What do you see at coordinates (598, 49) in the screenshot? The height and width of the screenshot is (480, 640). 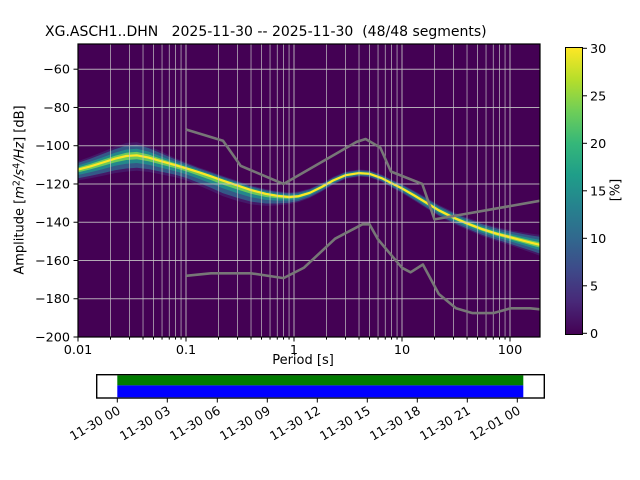 I see `colorbar-tick-label: 30` at bounding box center [598, 49].